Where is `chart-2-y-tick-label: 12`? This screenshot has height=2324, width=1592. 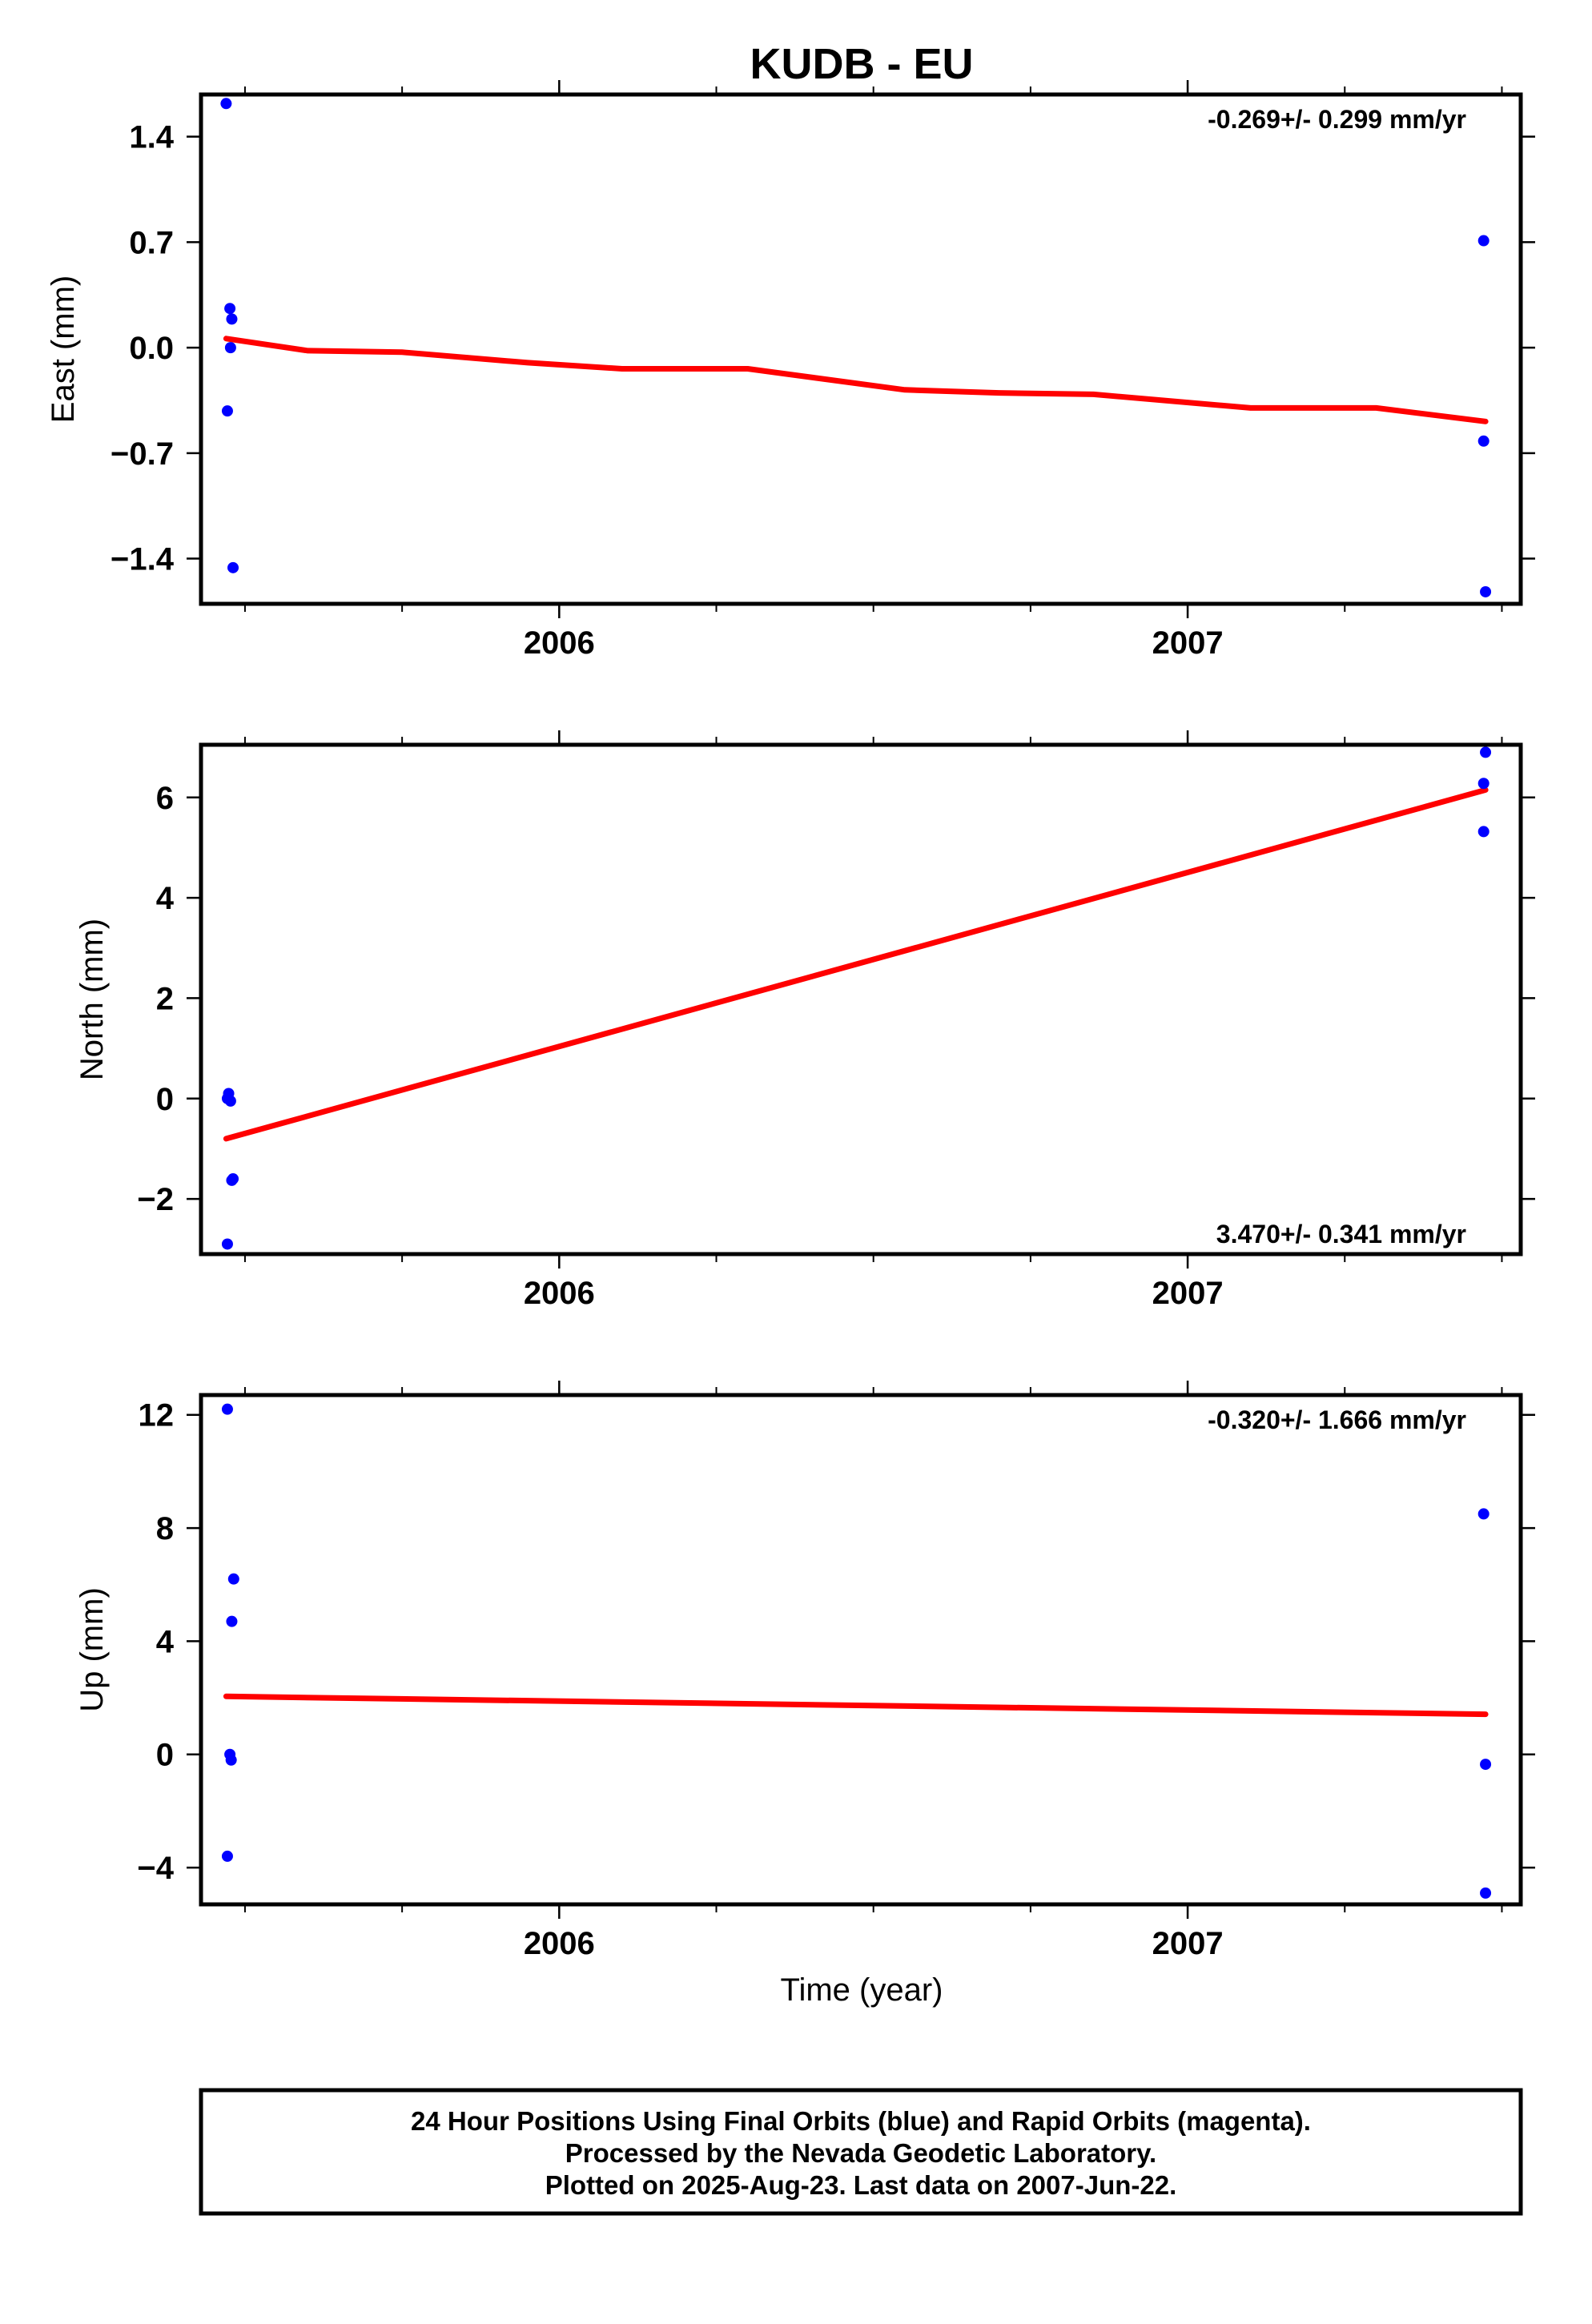
chart-2-y-tick-label: 12 is located at coordinates (157, 1416).